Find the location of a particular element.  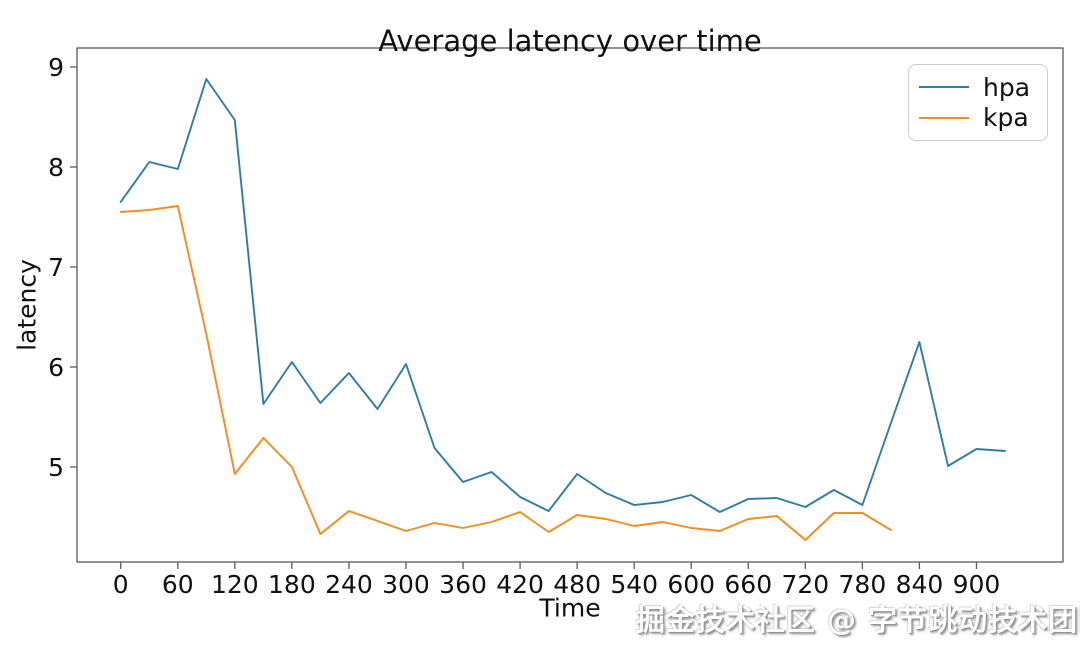

kpa-line-swatch is located at coordinates (944, 117).